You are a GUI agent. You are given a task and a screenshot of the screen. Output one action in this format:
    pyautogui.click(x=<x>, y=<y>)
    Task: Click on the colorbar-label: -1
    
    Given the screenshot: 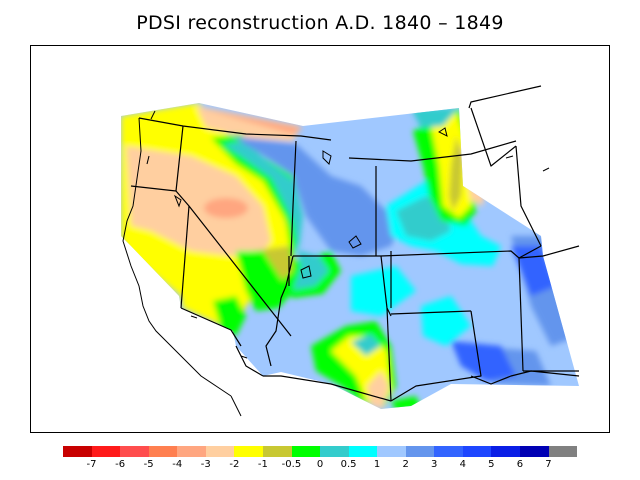 What is the action you would take?
    pyautogui.click(x=262, y=464)
    